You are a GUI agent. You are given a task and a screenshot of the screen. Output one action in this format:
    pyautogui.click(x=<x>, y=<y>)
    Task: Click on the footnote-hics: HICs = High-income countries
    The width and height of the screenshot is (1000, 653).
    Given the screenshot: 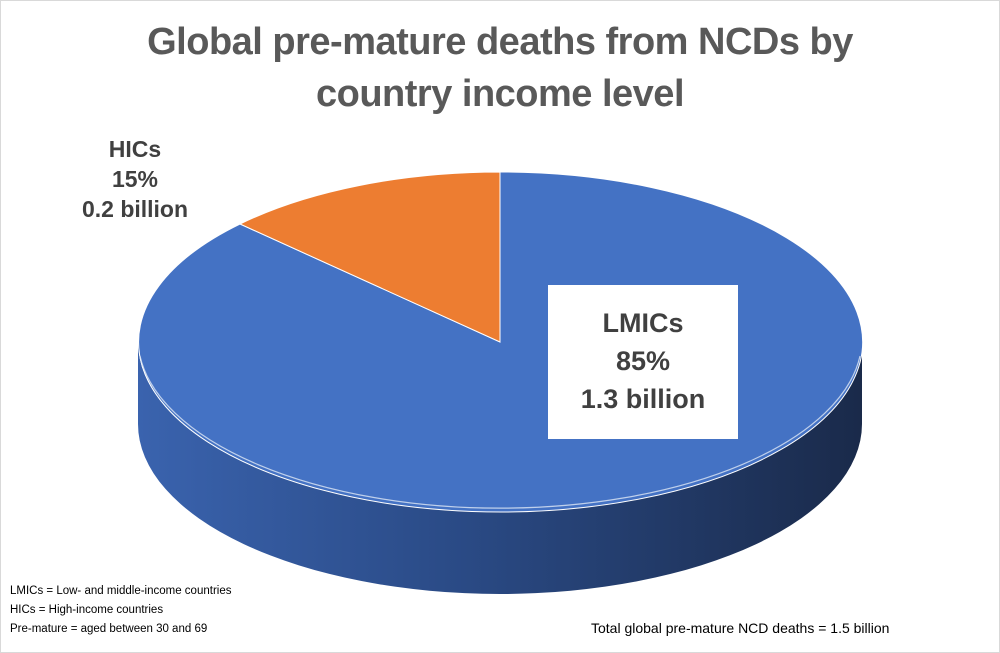 What is the action you would take?
    pyautogui.click(x=87, y=610)
    